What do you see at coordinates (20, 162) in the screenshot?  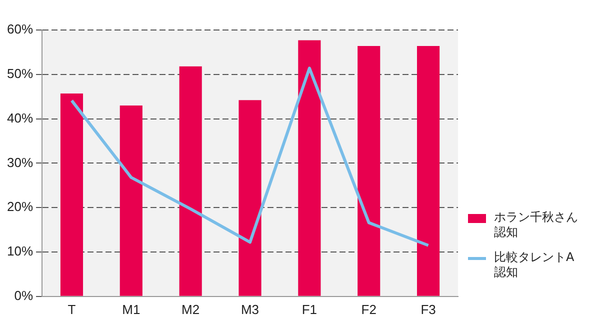 I see `y-tick-label: 30%` at bounding box center [20, 162].